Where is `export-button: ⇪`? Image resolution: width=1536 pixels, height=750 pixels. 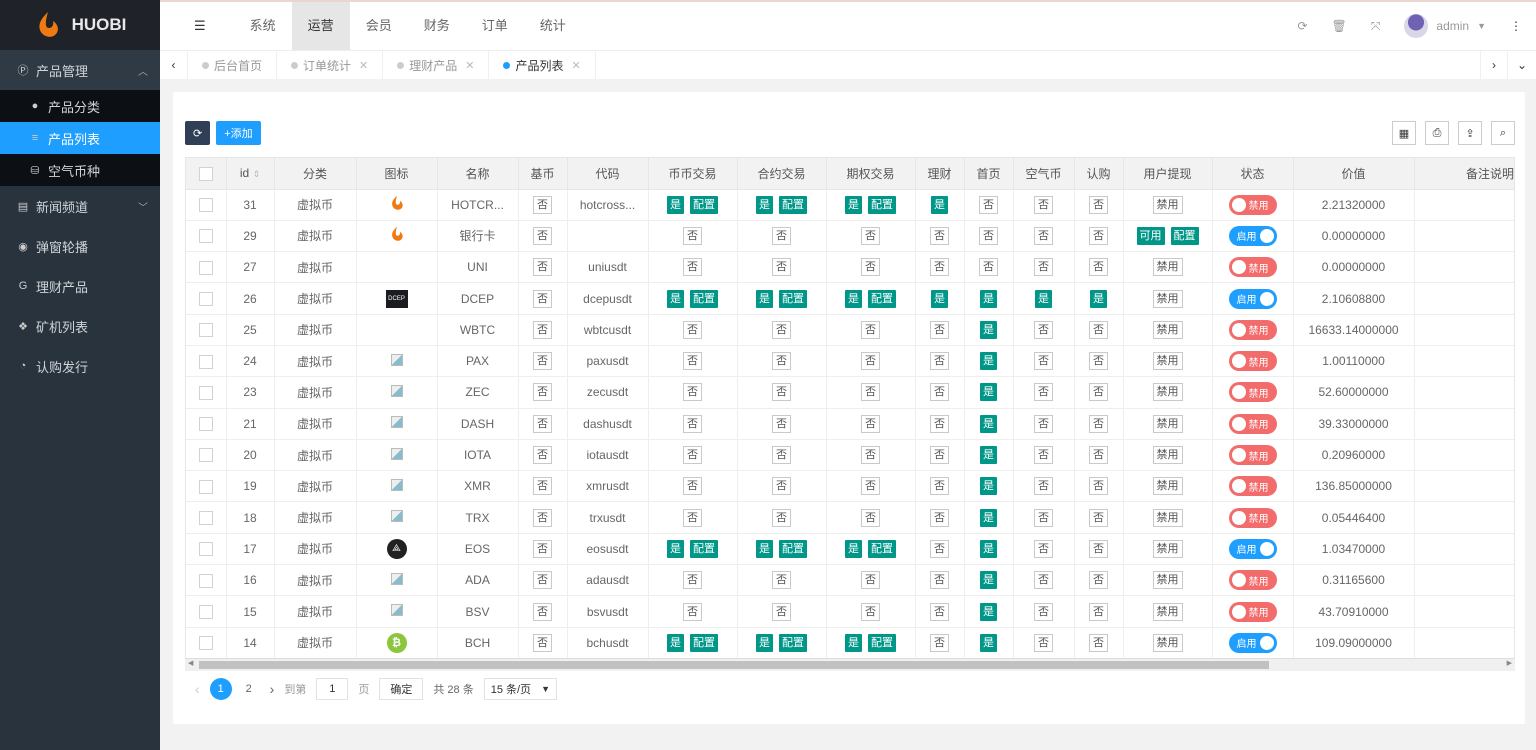
export-button: ⇪ is located at coordinates (1470, 133).